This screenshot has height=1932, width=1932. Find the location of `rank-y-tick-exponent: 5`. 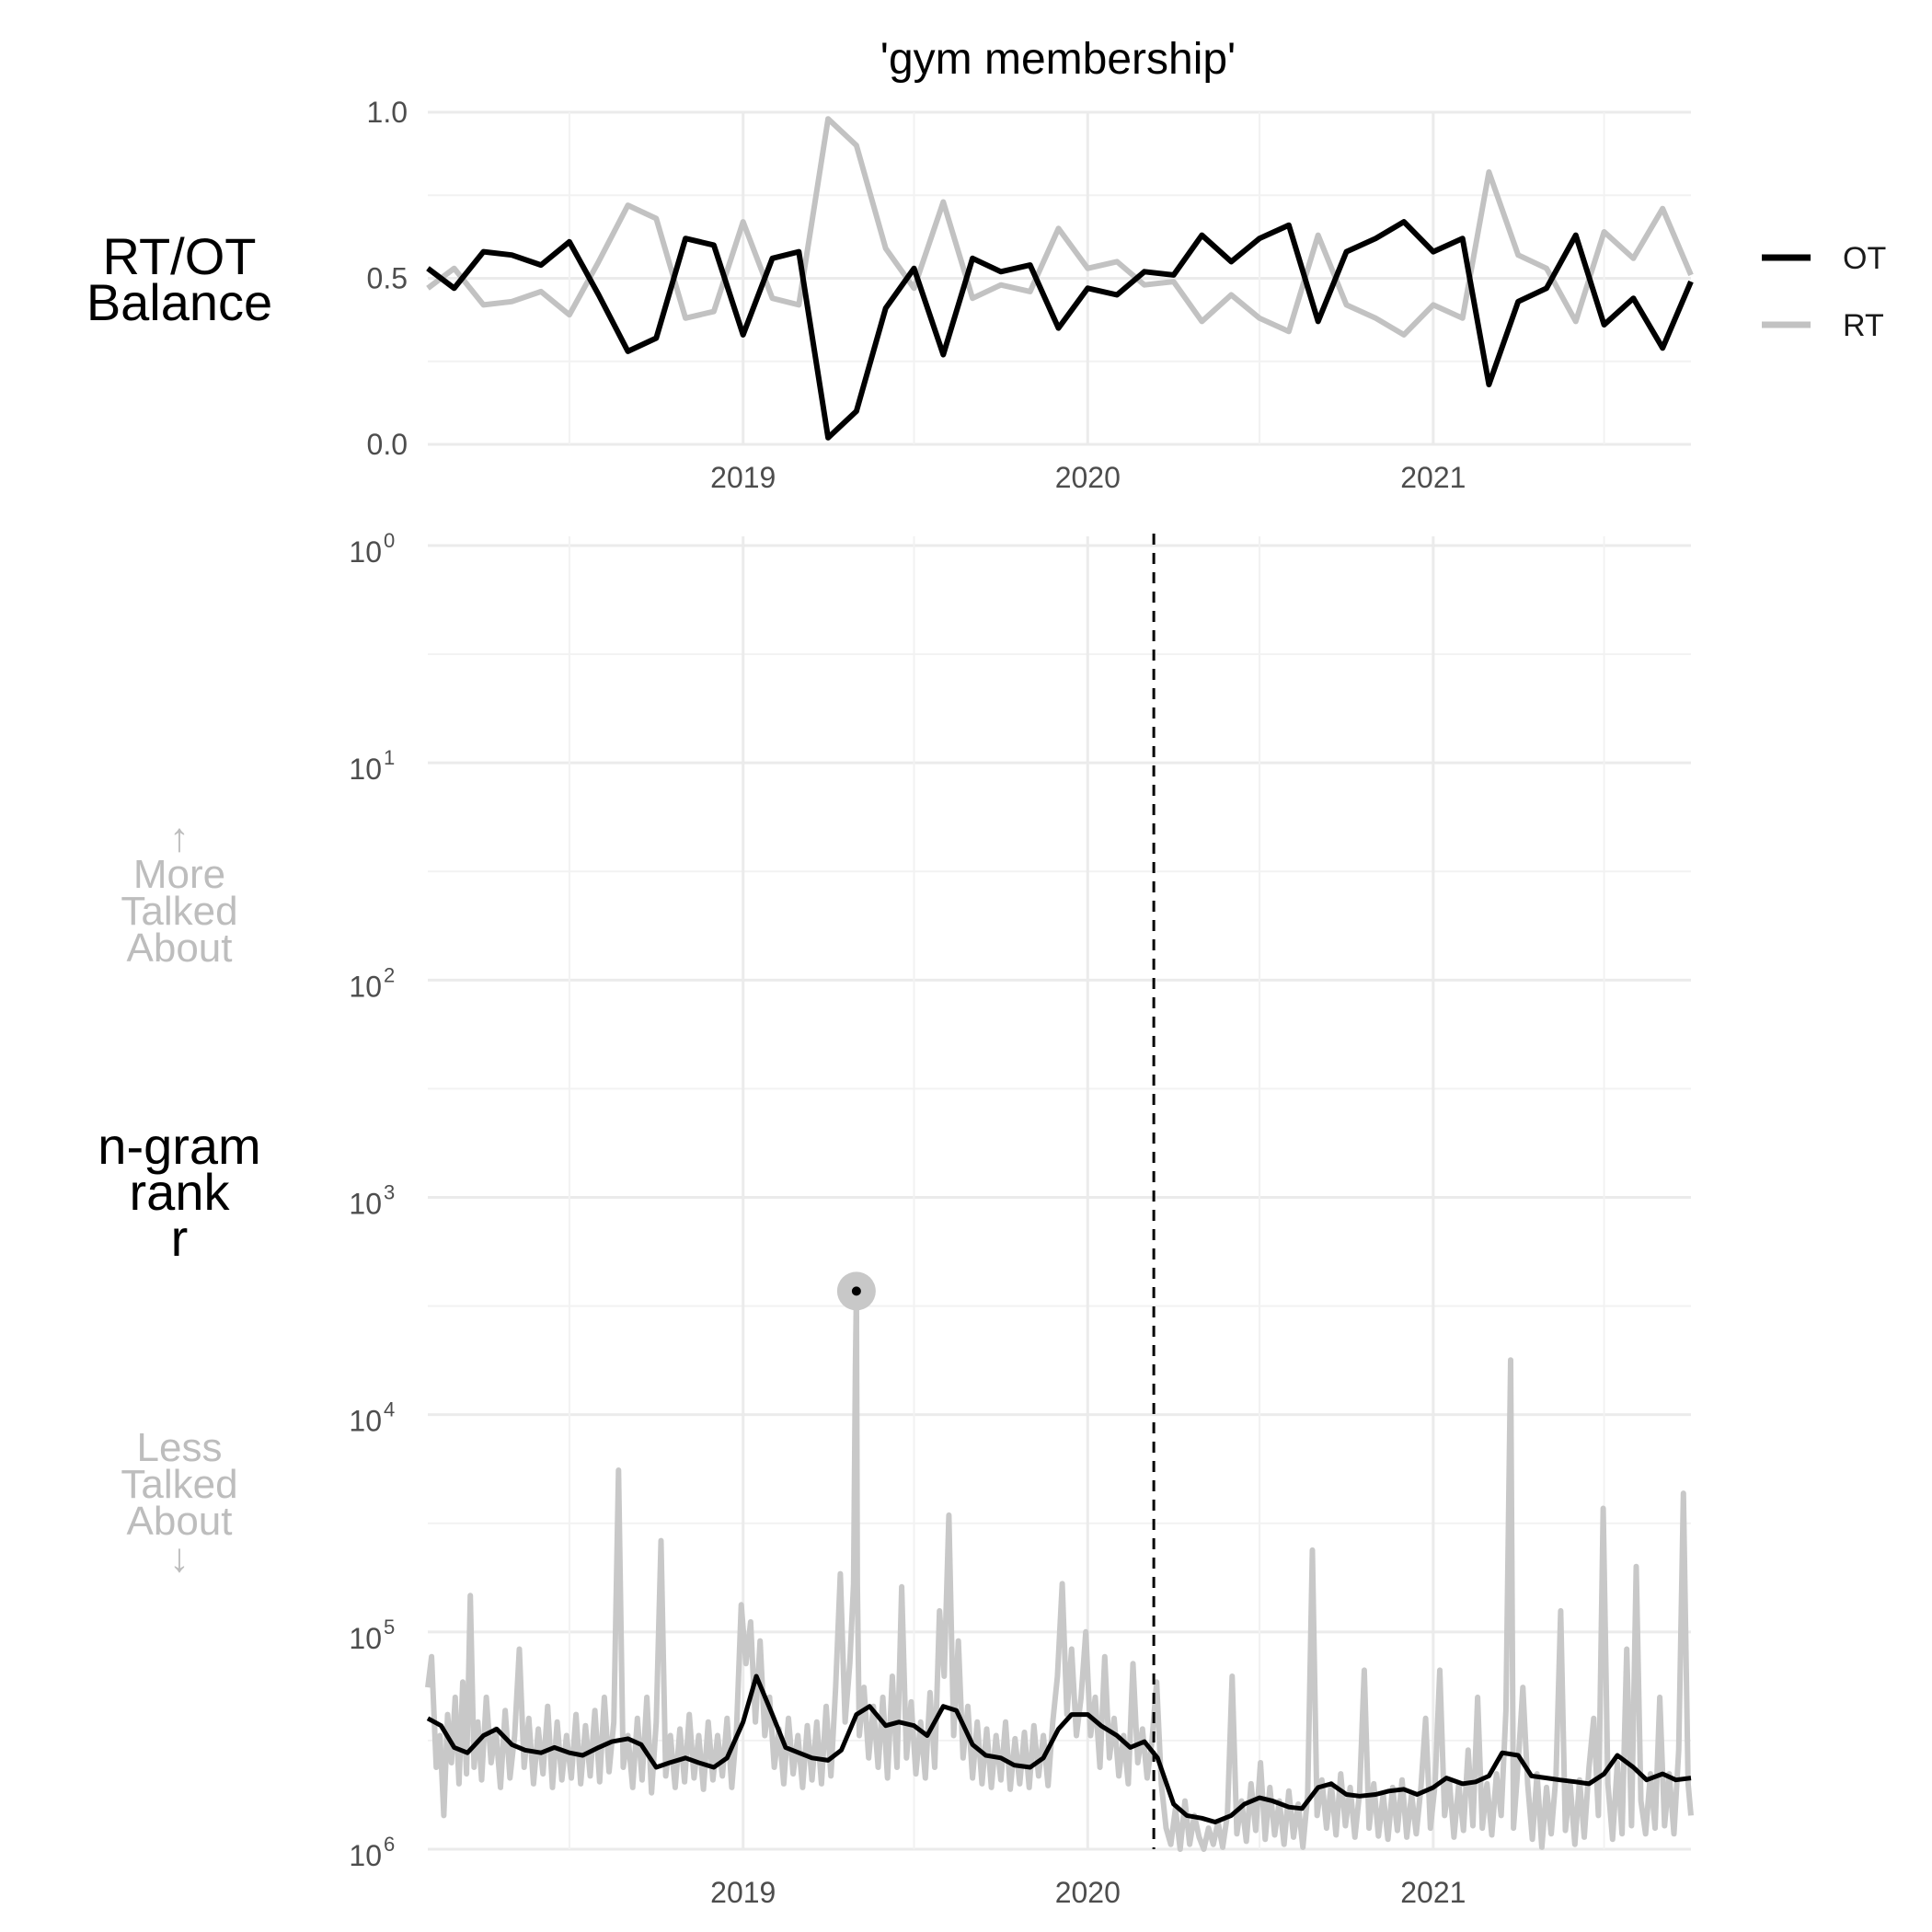

rank-y-tick-exponent: 5 is located at coordinates (389, 1627).